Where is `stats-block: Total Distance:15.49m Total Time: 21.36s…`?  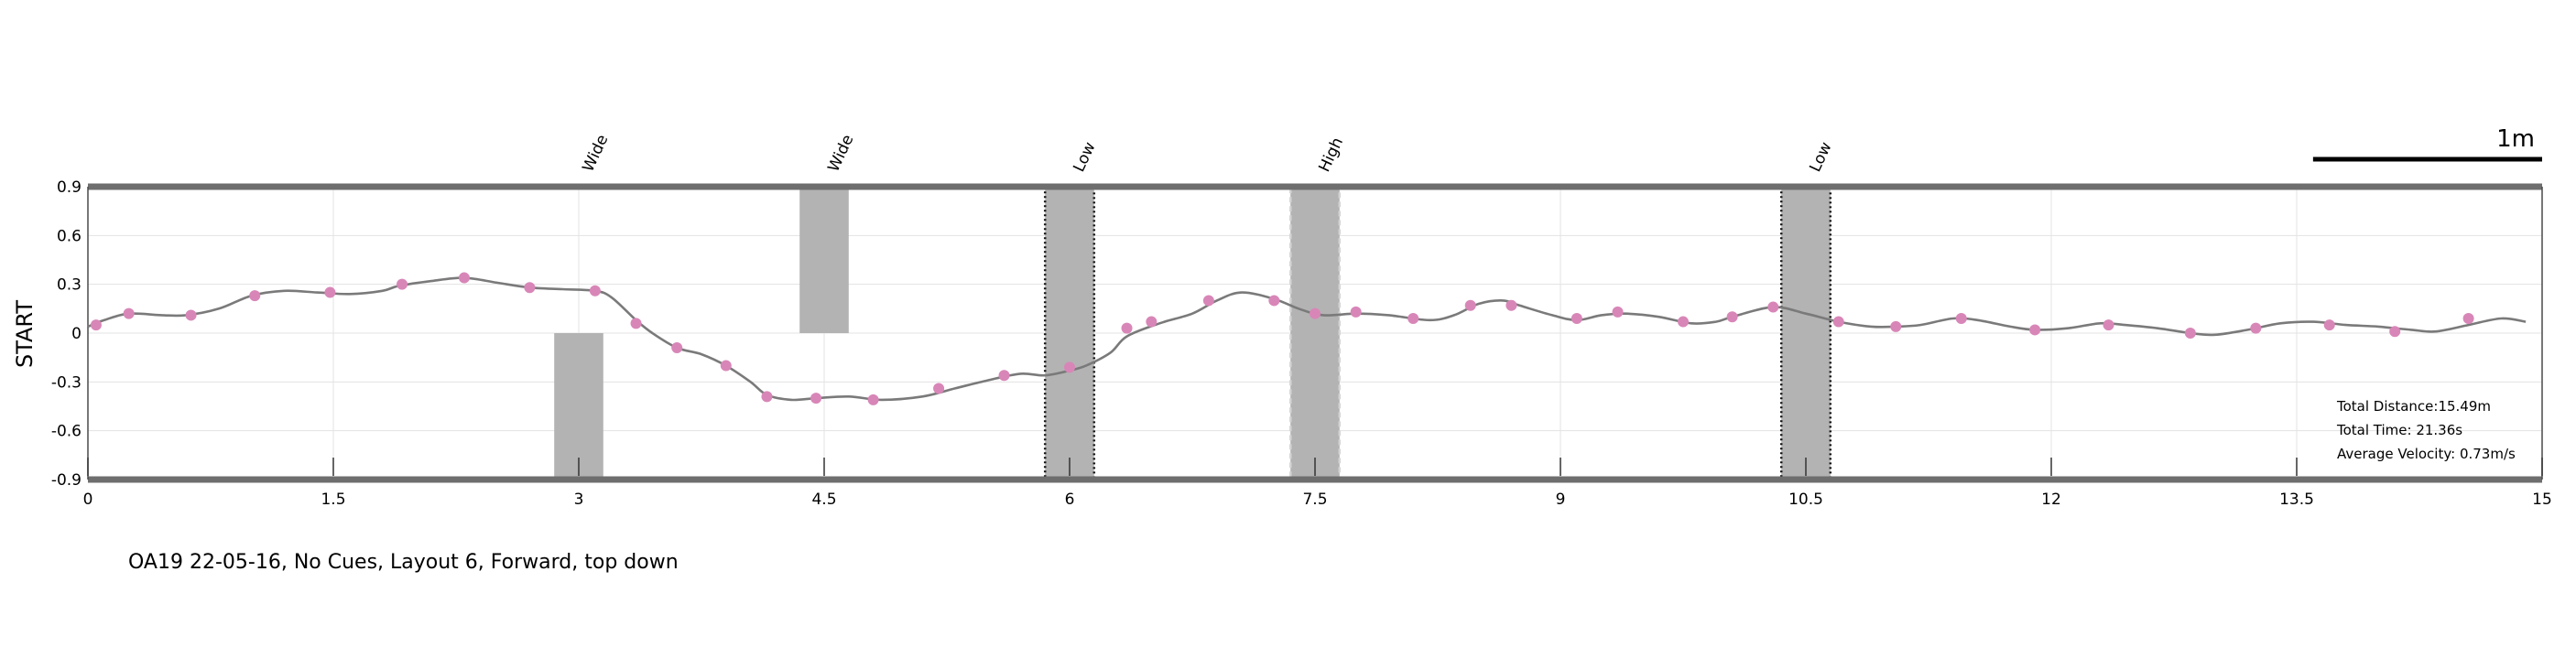
stats-block: Total Distance:15.49m Total Time: 21.36s… is located at coordinates (2426, 430).